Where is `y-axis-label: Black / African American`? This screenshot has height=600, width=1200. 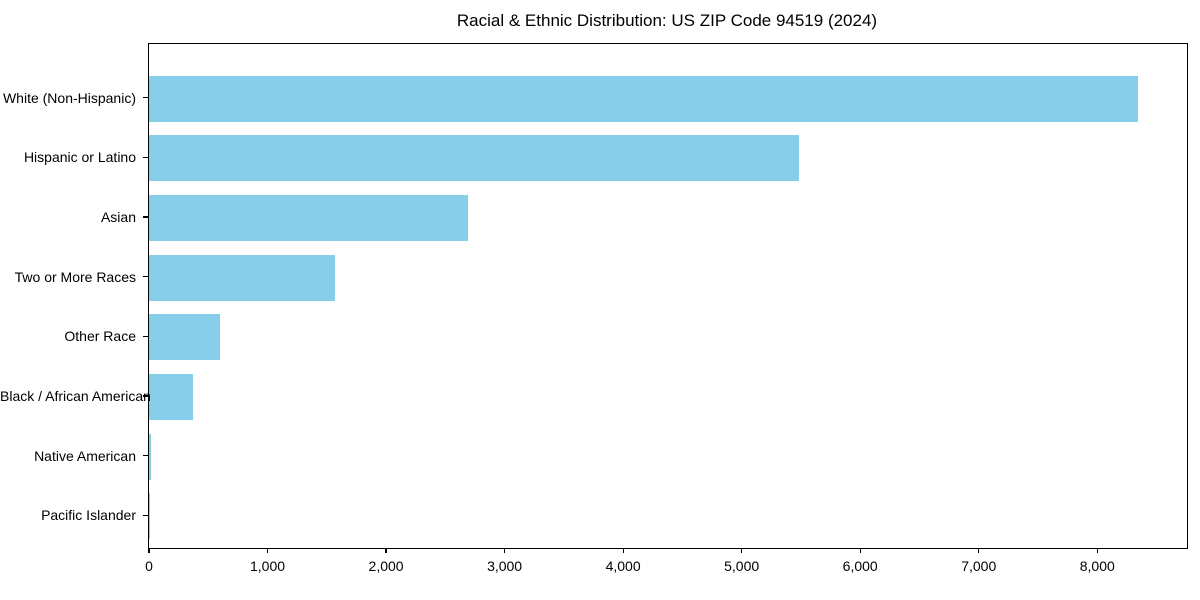 y-axis-label: Black / African American is located at coordinates (75, 395).